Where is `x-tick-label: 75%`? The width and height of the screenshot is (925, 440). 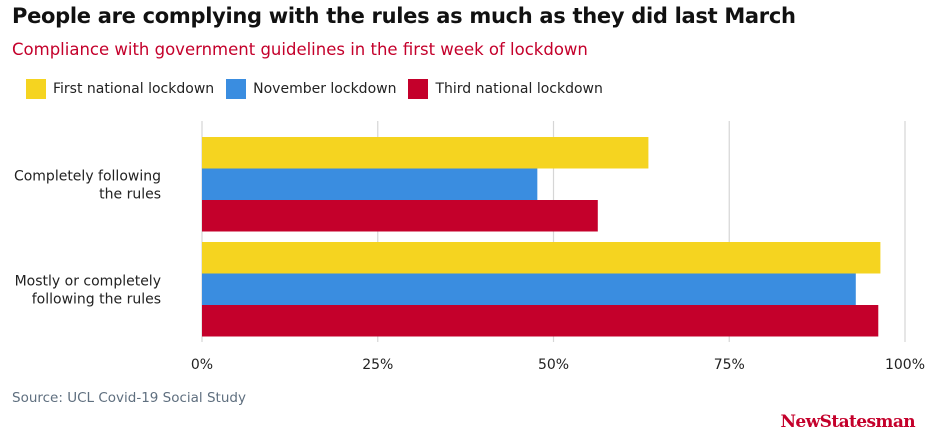
x-tick-label: 75% is located at coordinates (729, 365).